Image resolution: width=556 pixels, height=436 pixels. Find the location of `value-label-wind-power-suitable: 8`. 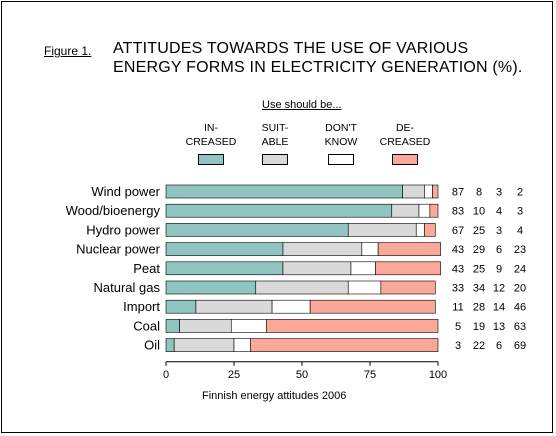

value-label-wind-power-suitable: 8 is located at coordinates (479, 193).